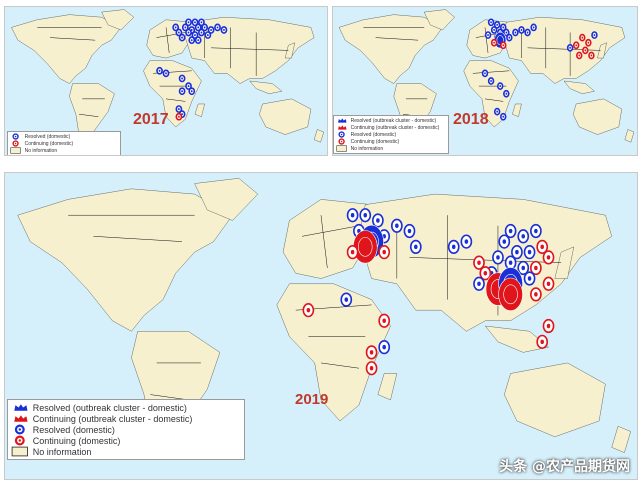 The height and width of the screenshot is (482, 640). I want to click on continuing-cluster-legend-icon, so click(342, 127).